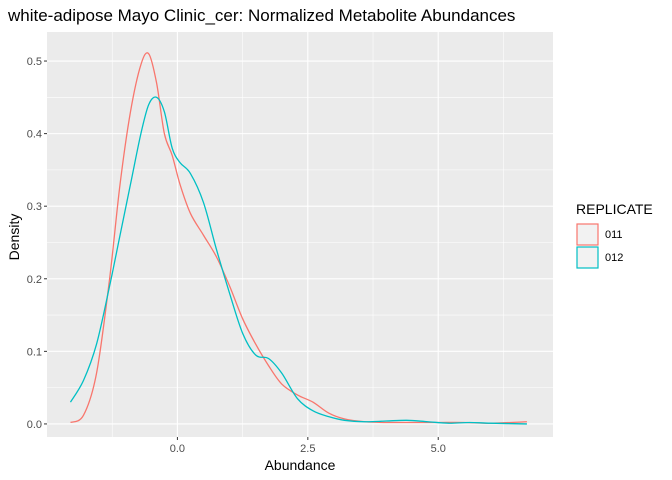 The image size is (672, 480). Describe the element at coordinates (614, 258) in the screenshot. I see `legend-label-012: 012` at that location.